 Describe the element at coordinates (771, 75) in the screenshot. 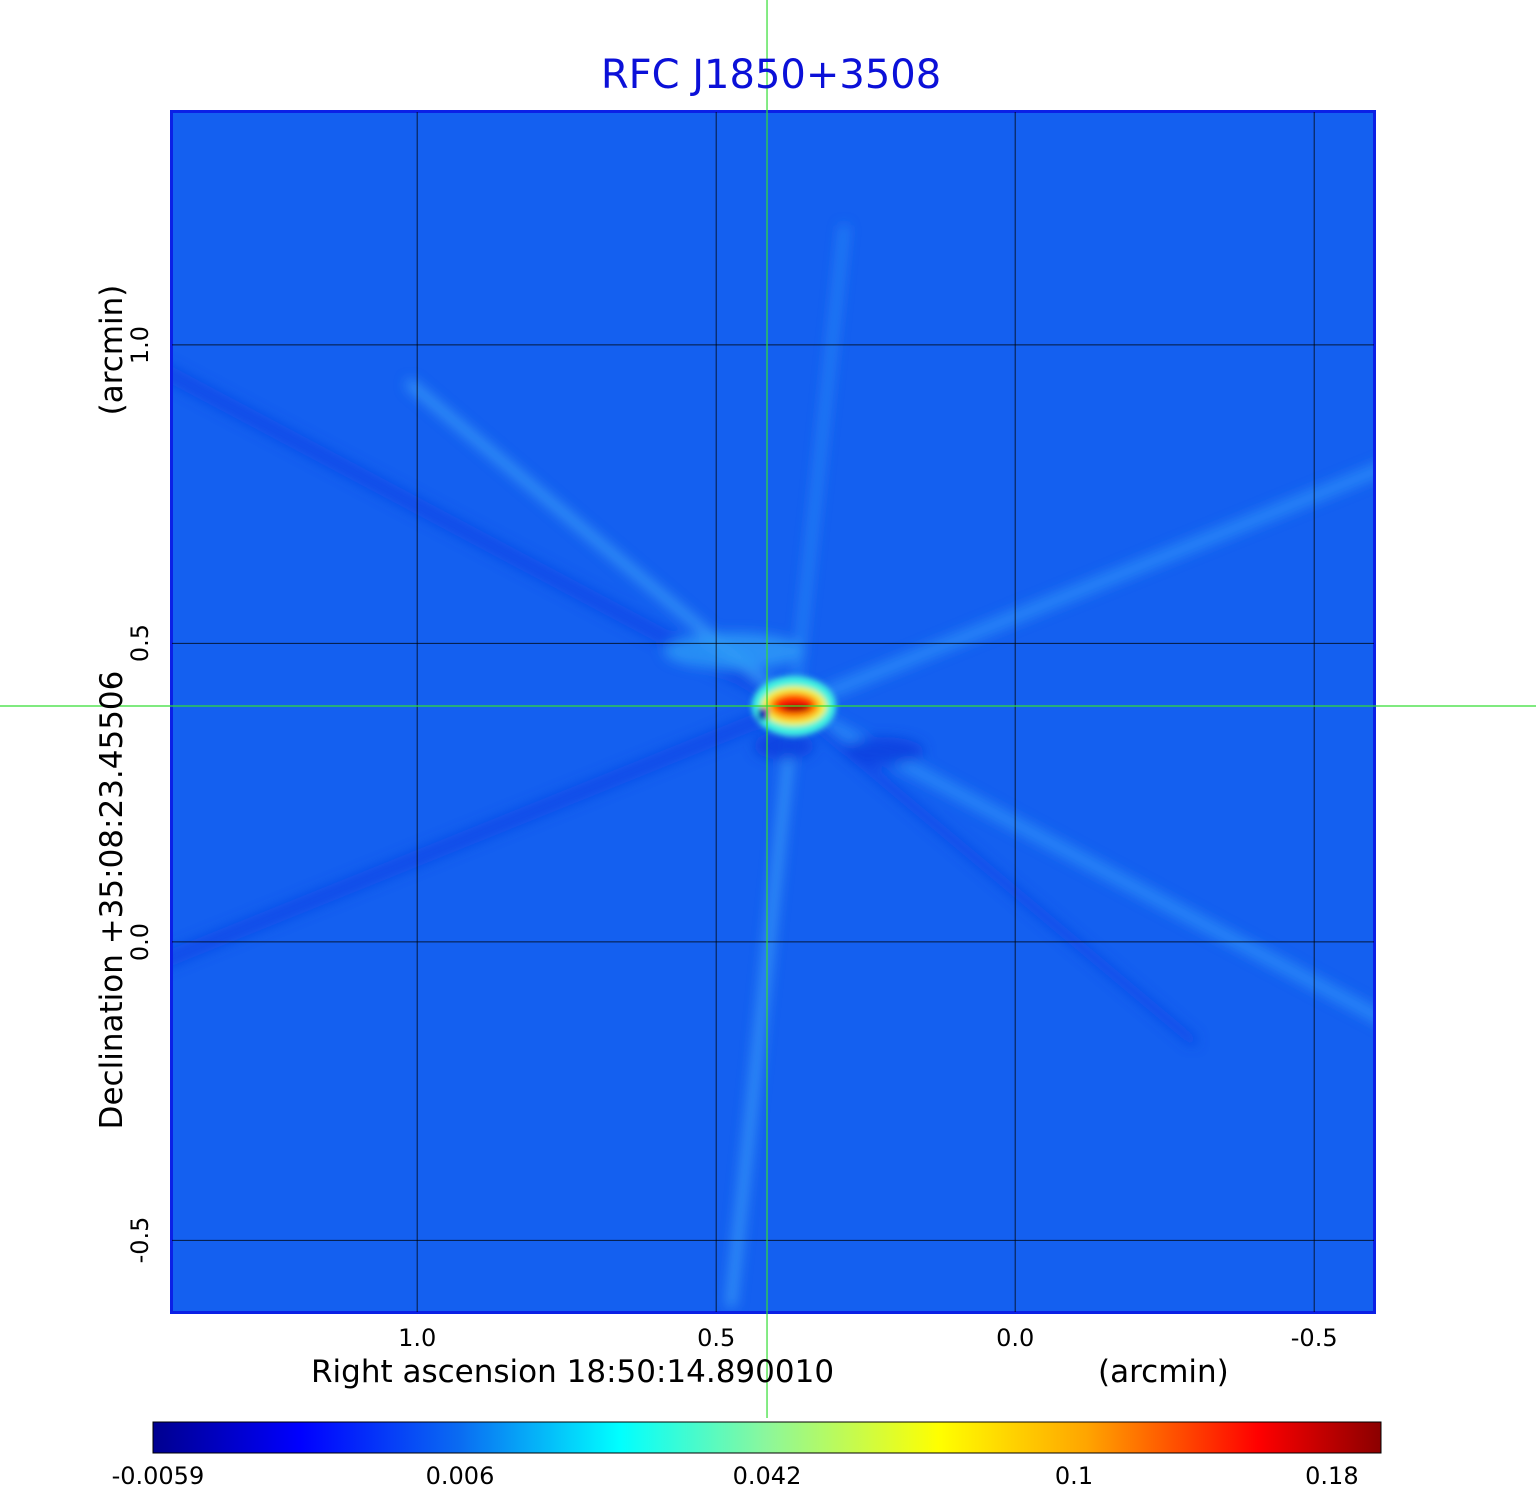

I see `chart-title: RFC J1850+3508` at that location.